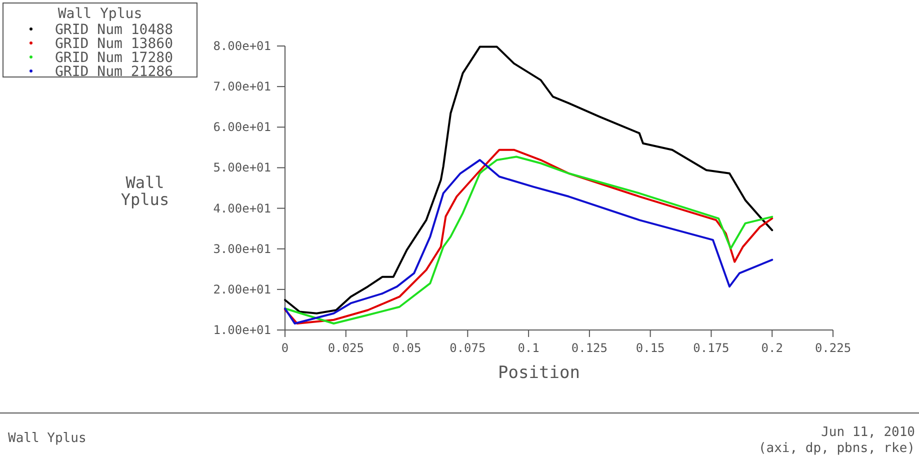  I want to click on y-tick-label: 5.00e+01, so click(242, 167).